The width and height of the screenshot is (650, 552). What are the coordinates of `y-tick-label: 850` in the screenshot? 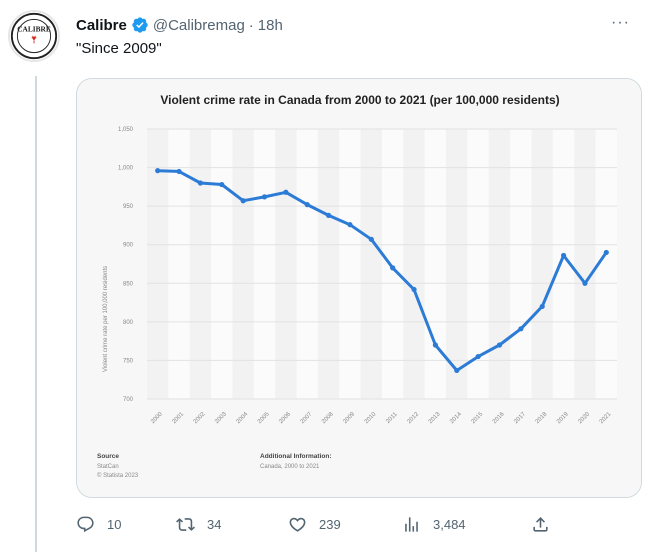 It's located at (128, 284).